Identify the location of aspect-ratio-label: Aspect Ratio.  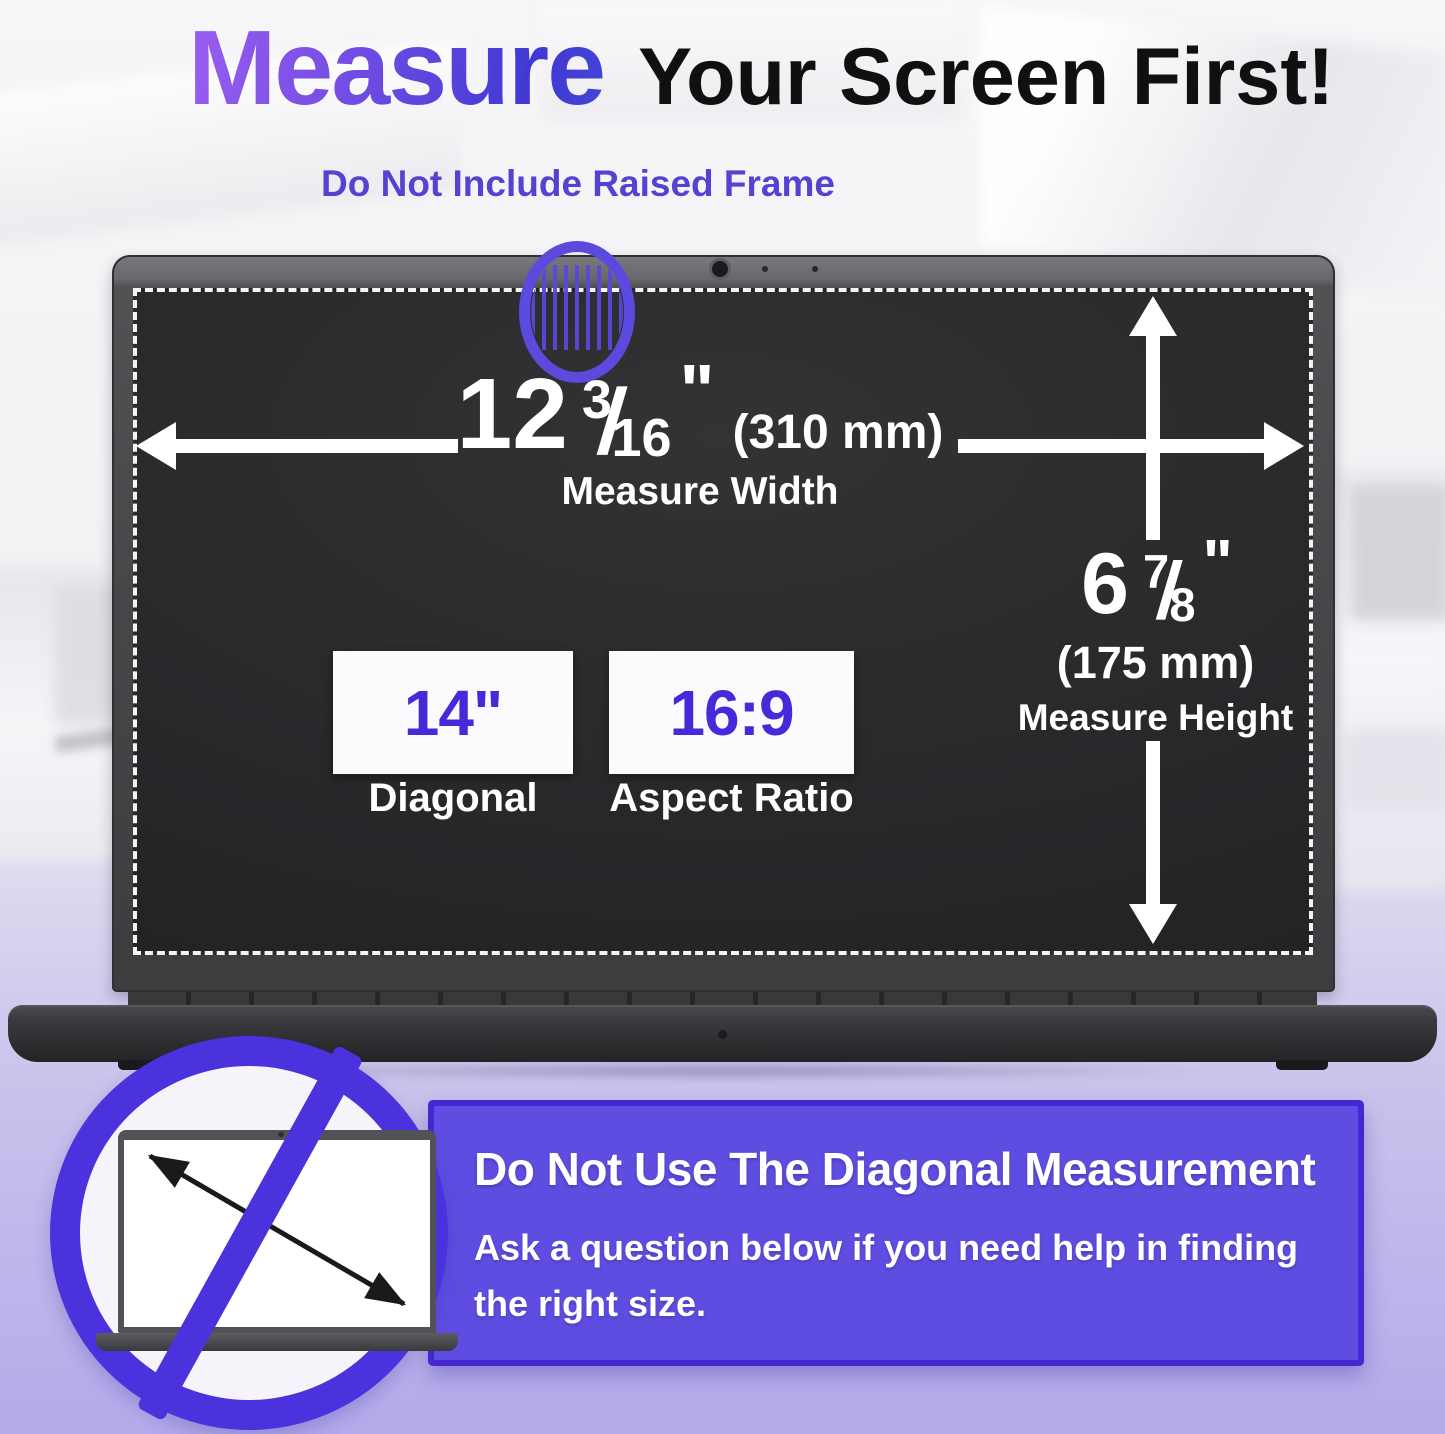
(731, 798).